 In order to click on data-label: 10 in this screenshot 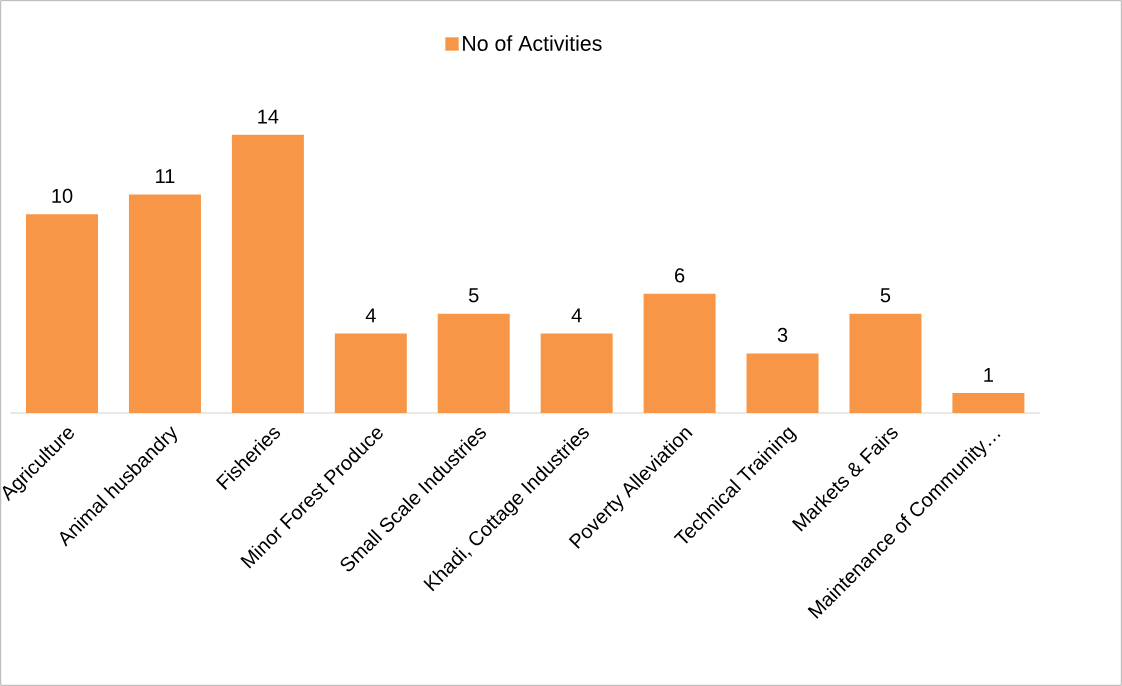, I will do `click(62, 195)`.